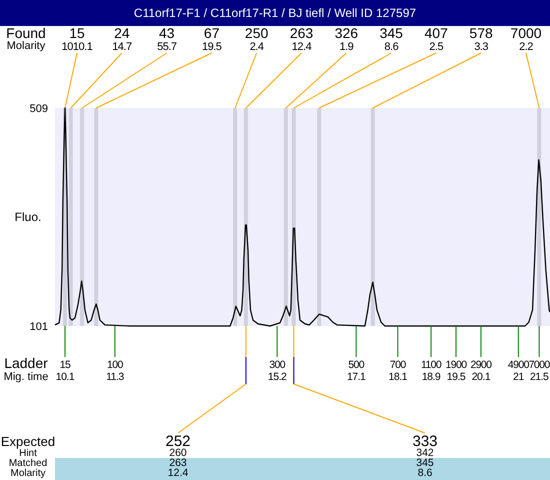  I want to click on x-tick-label: 18.1, so click(398, 377).